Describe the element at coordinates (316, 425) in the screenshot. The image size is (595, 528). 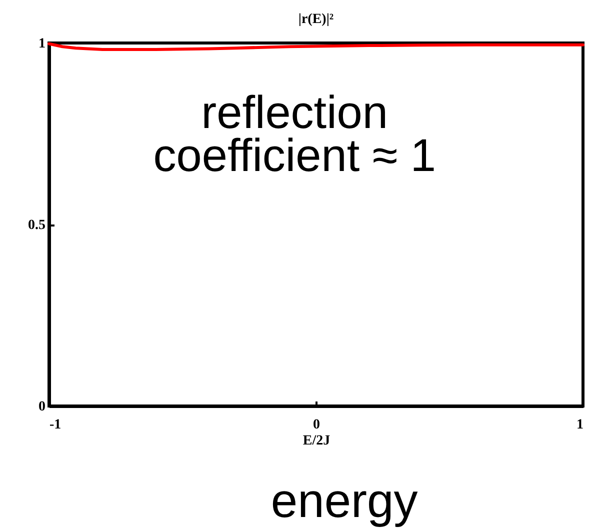
I see `x-tick-label: 0` at that location.